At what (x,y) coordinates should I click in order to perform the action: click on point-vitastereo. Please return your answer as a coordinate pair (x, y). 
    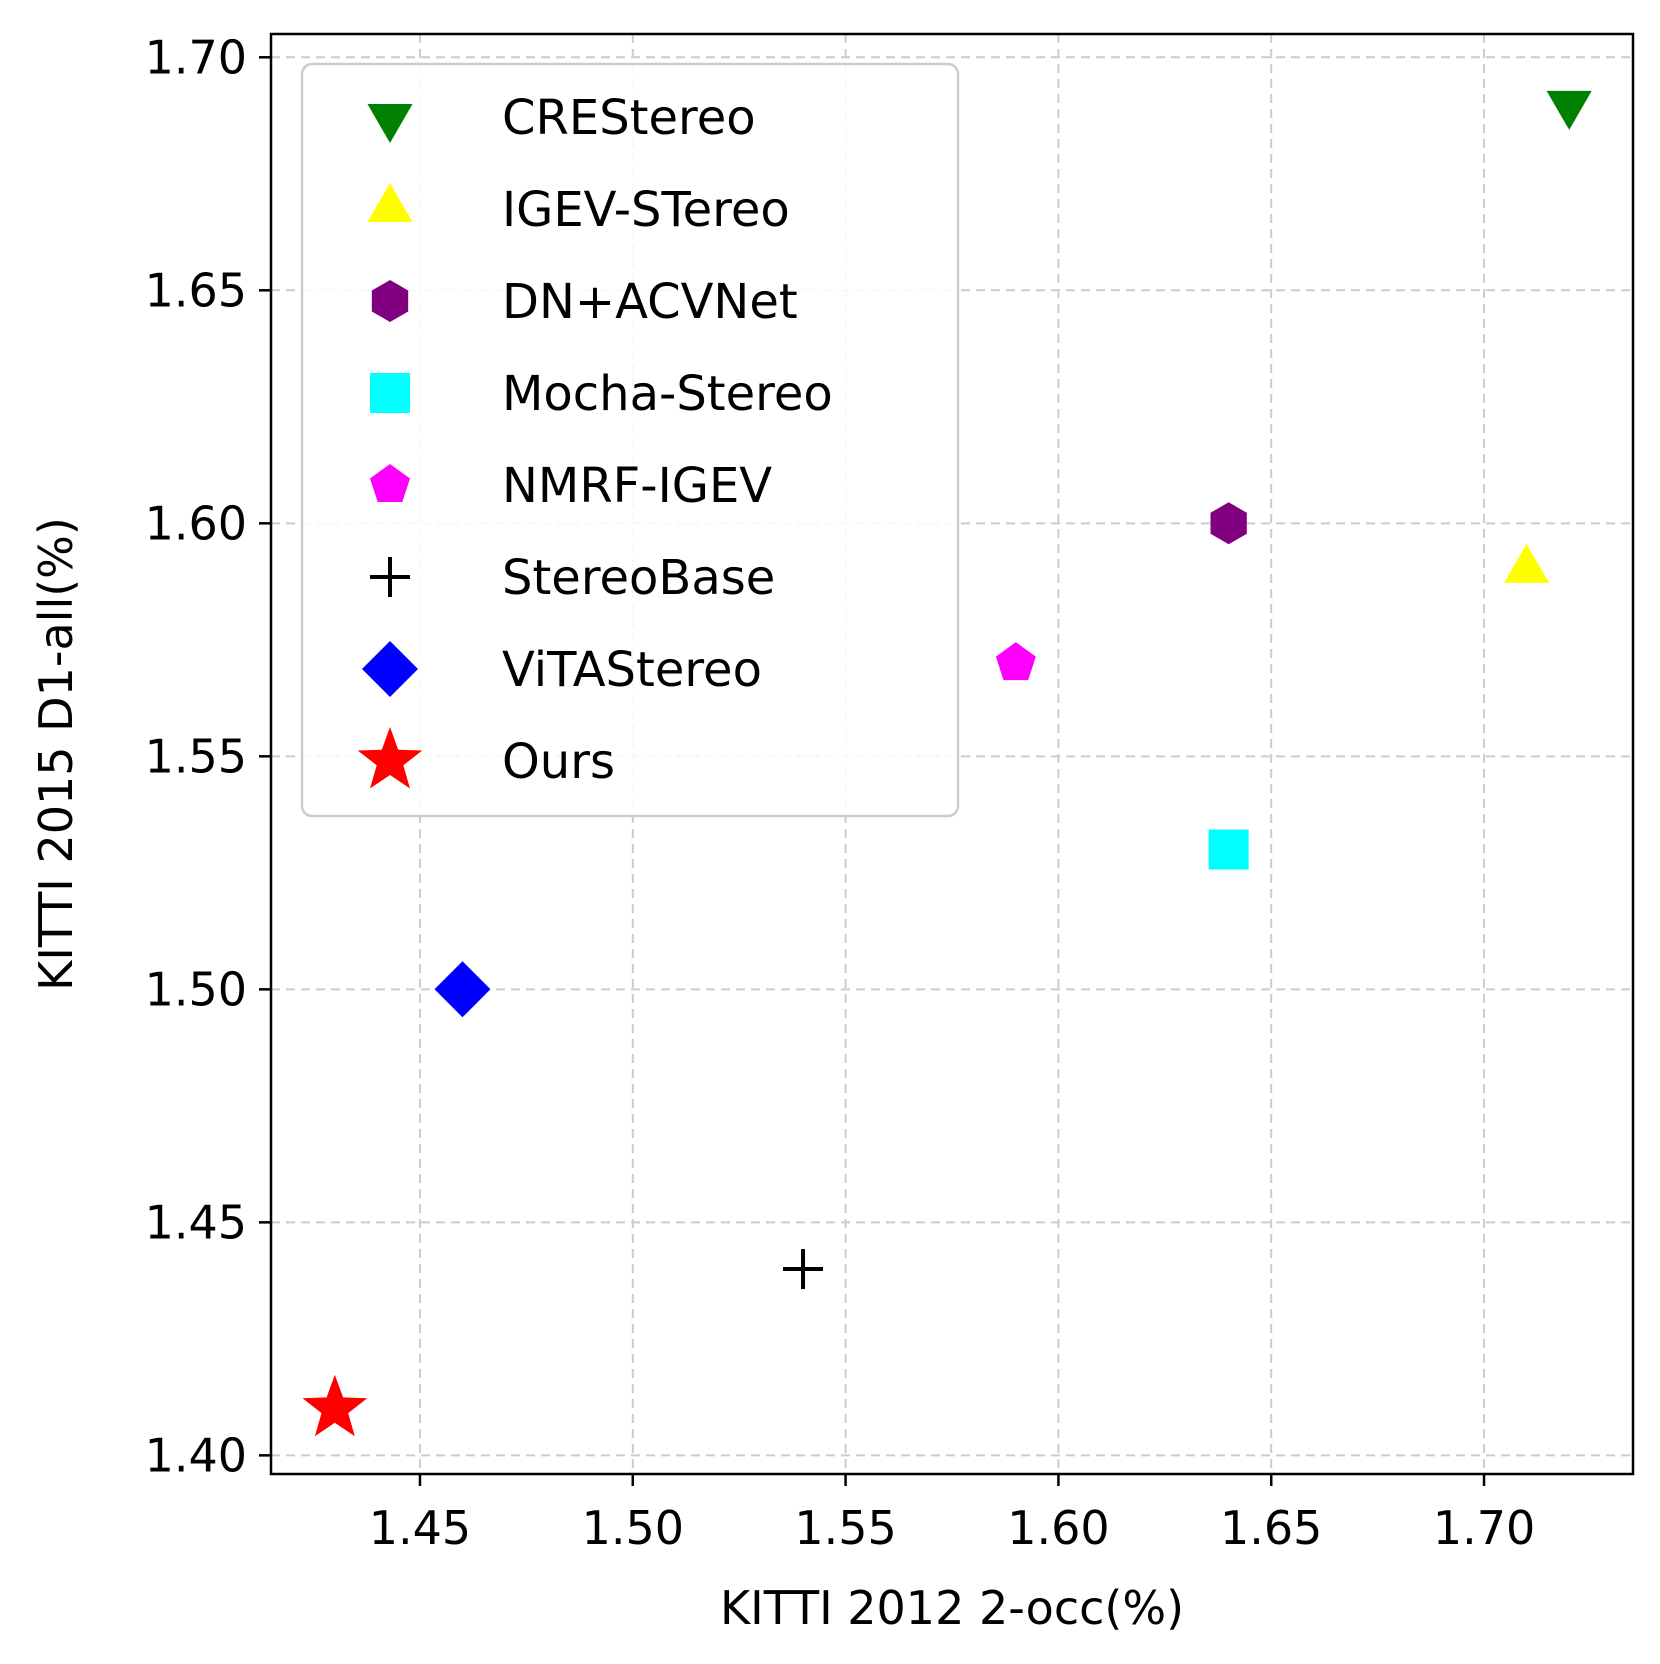
    Looking at the image, I should click on (462, 989).